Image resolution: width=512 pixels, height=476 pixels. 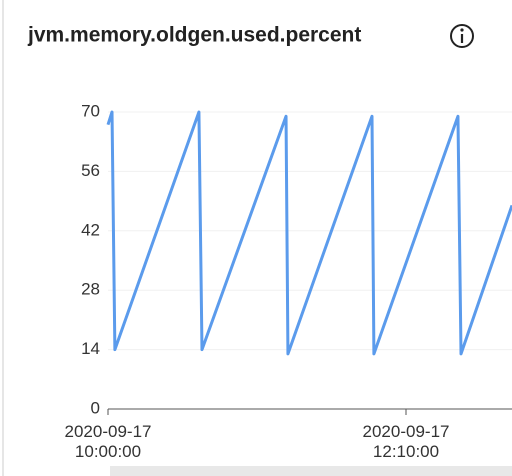 I want to click on y-tick-label: 42, so click(x=90, y=229).